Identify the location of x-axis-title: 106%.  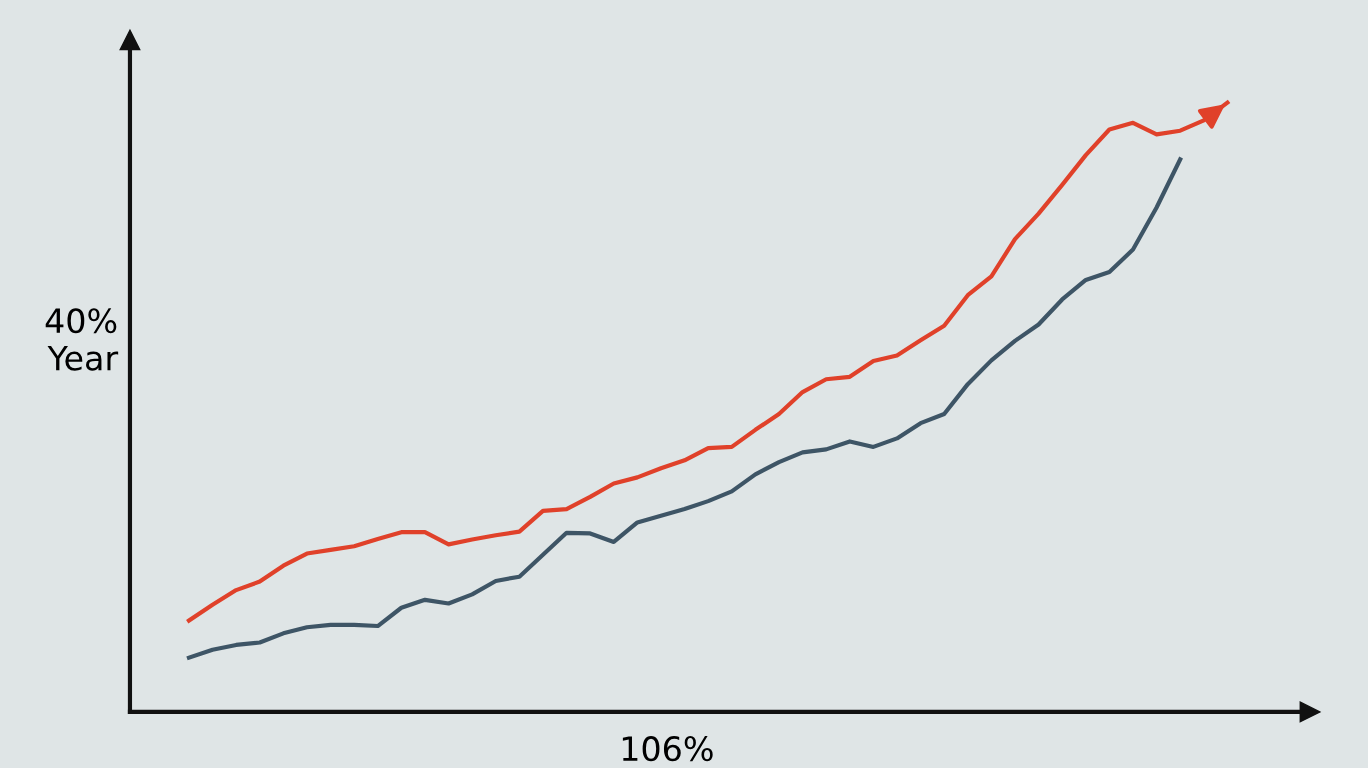
(667, 749).